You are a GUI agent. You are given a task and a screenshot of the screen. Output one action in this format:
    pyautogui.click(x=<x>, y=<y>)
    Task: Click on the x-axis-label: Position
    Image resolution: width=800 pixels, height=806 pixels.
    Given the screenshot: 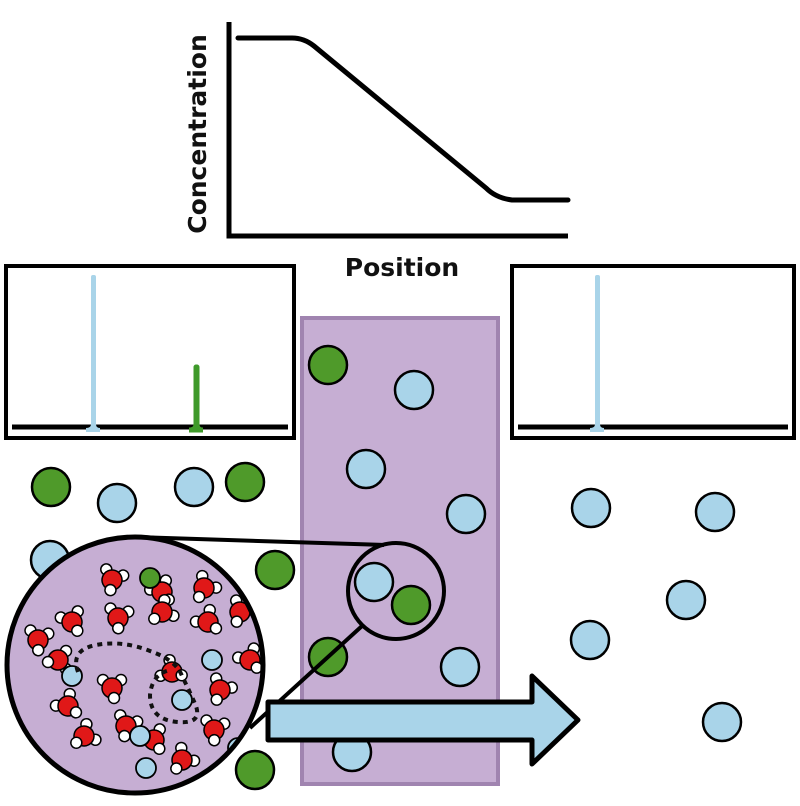 What is the action you would take?
    pyautogui.click(x=402, y=267)
    